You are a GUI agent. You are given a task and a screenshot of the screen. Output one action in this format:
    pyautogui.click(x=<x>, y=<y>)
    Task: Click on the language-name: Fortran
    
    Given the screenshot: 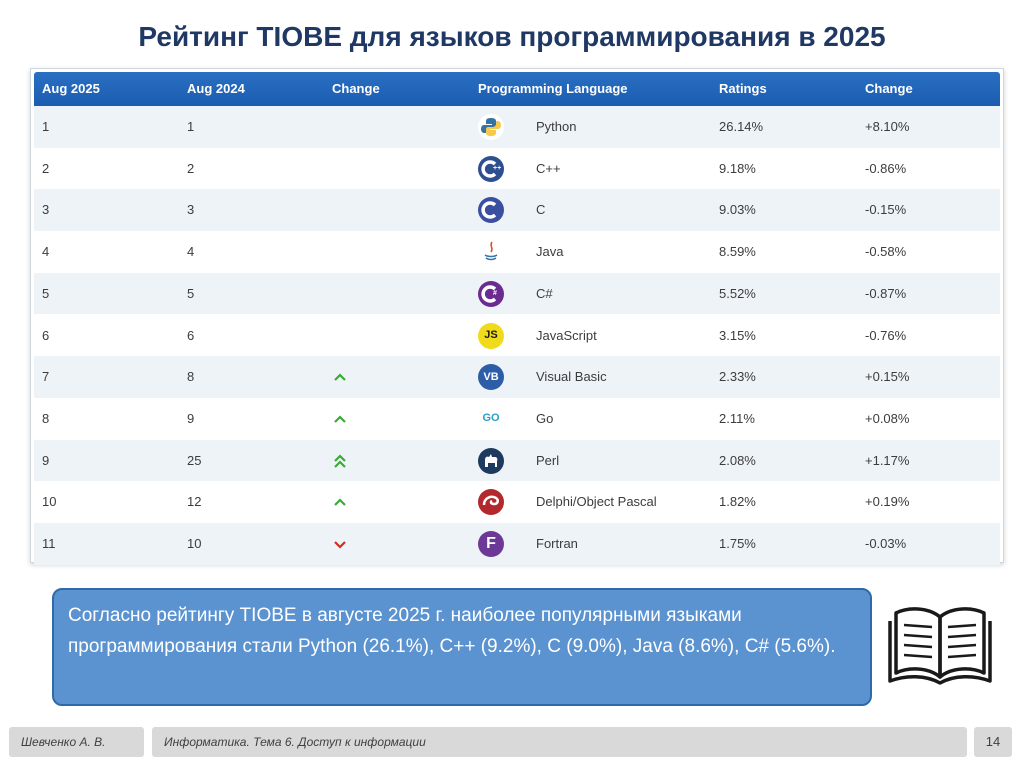 What is the action you would take?
    pyautogui.click(x=557, y=543)
    